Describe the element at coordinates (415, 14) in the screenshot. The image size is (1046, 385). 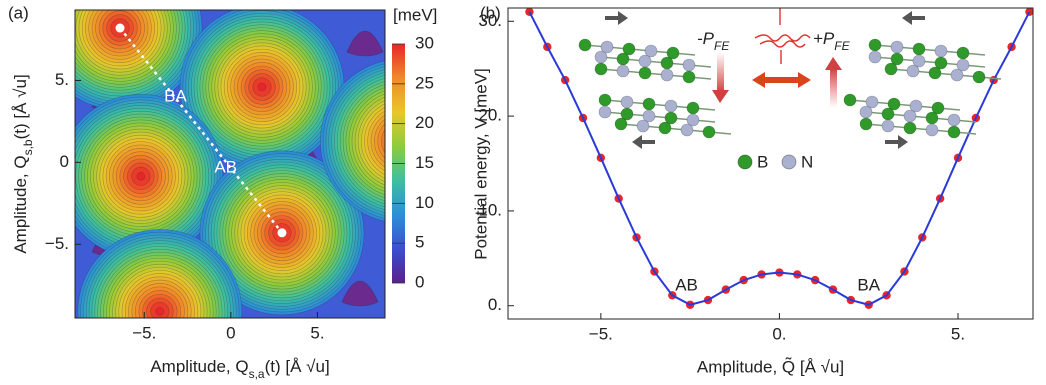
I see `colorbar-label: [meV]` at that location.